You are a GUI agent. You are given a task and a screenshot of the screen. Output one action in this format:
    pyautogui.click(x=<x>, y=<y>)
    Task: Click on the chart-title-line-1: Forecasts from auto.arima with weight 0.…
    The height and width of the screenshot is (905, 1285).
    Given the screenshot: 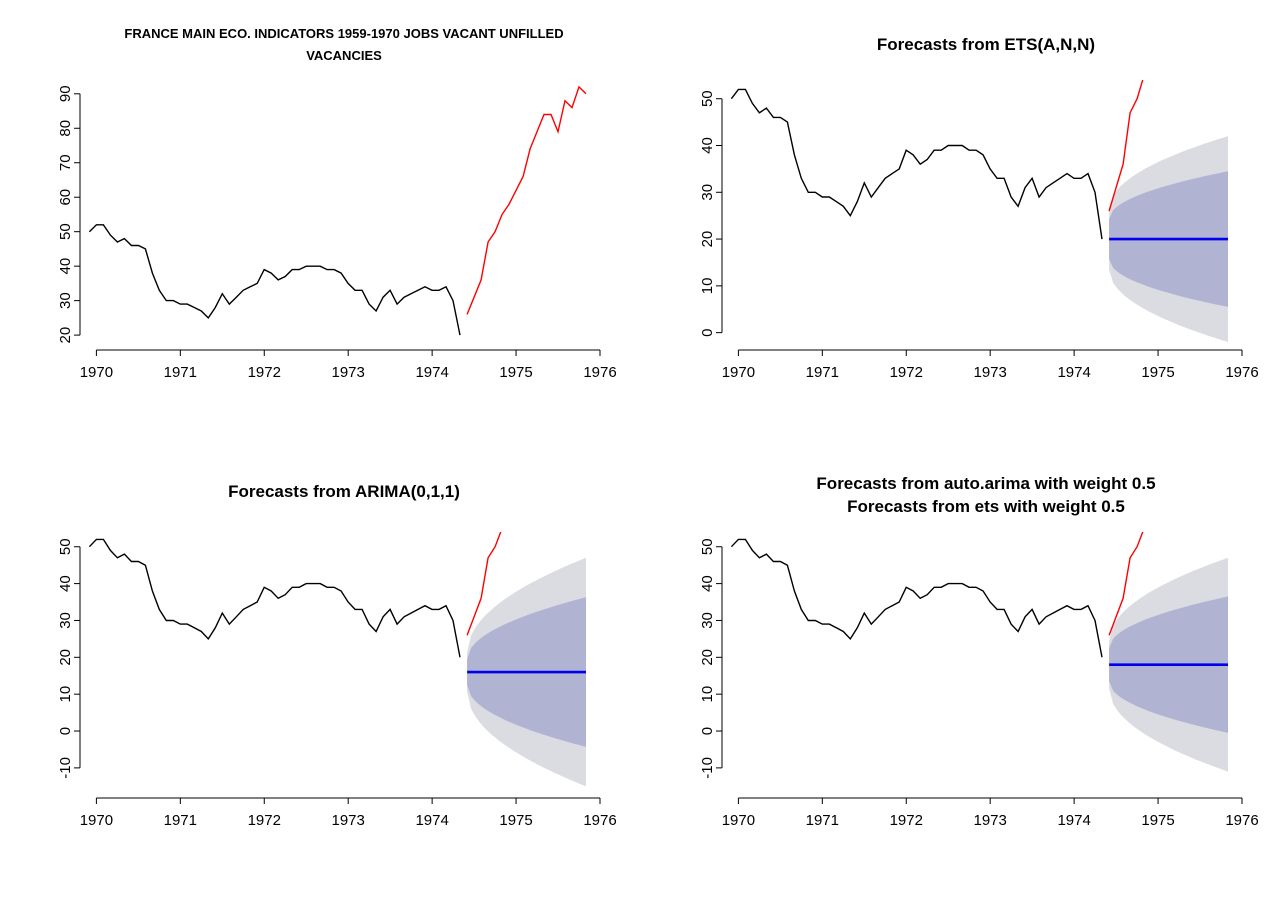 What is the action you would take?
    pyautogui.click(x=985, y=483)
    